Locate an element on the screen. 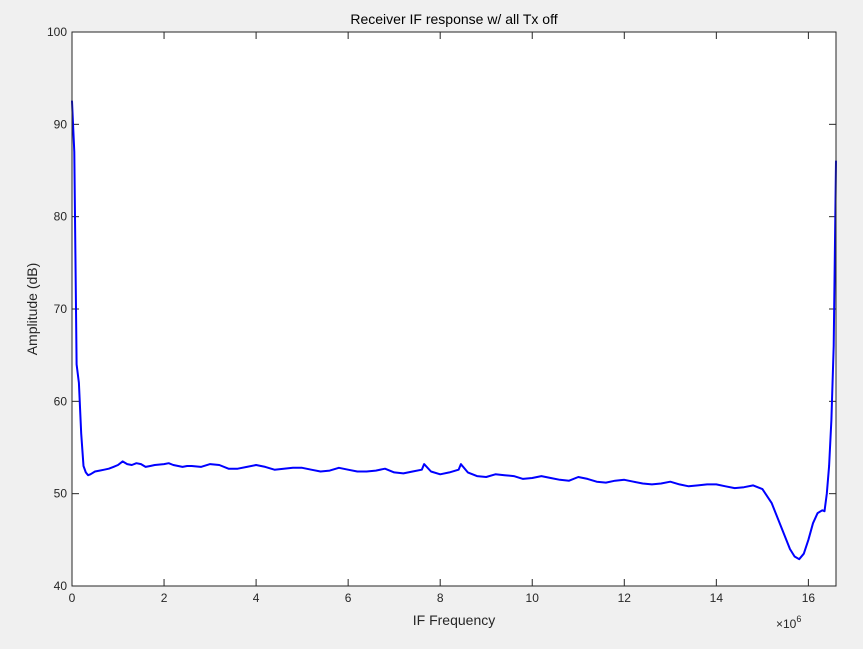  x-axis-title: IF Frequency is located at coordinates (454, 620).